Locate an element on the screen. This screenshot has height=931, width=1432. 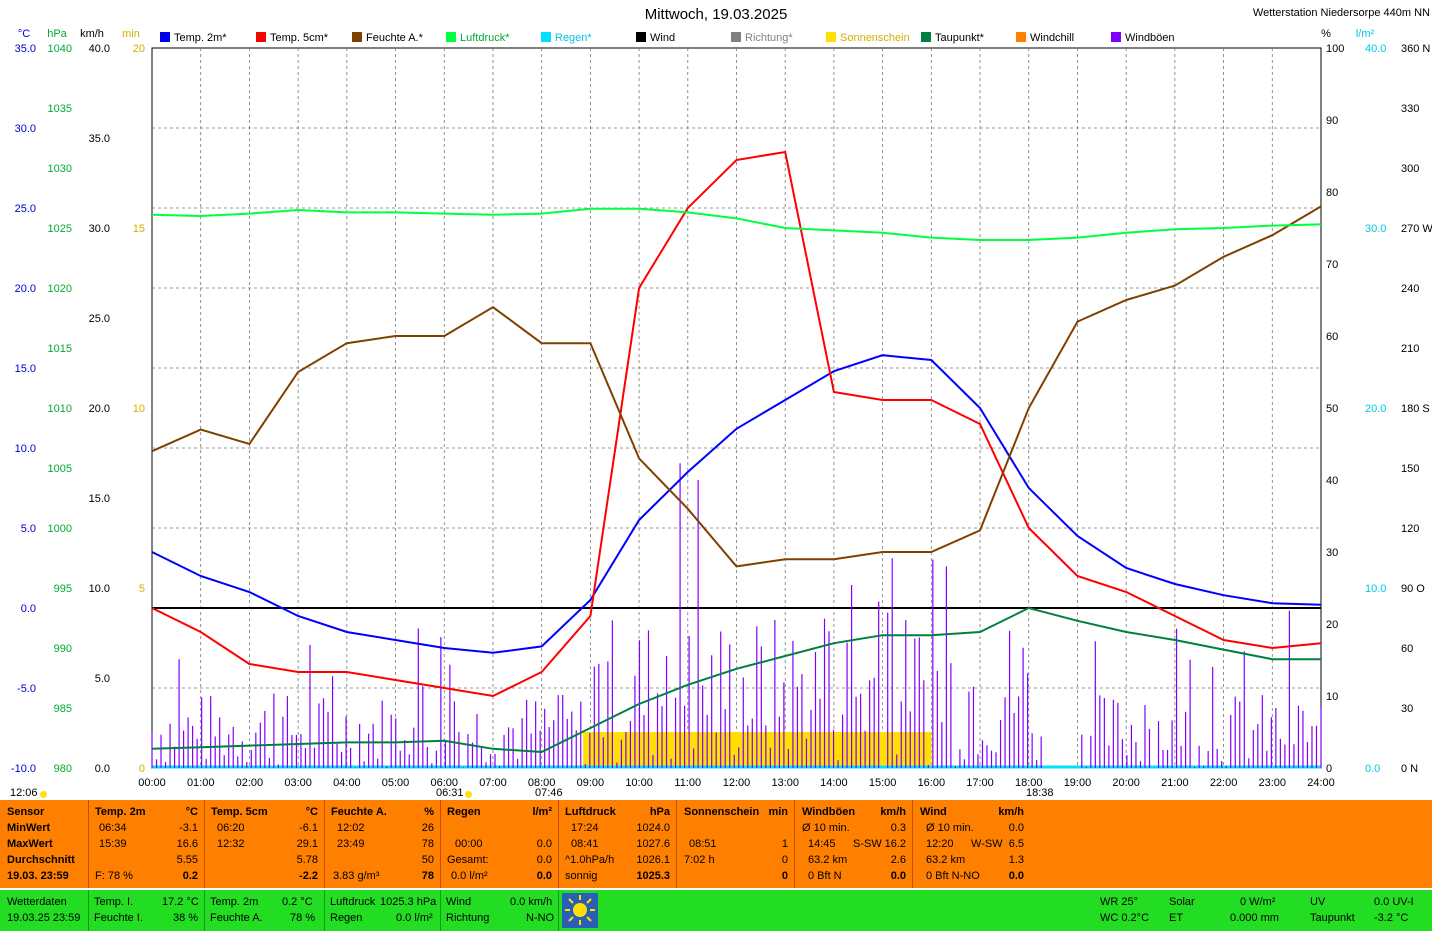
current-humidity-outdoor: 78 % is located at coordinates (303, 918).